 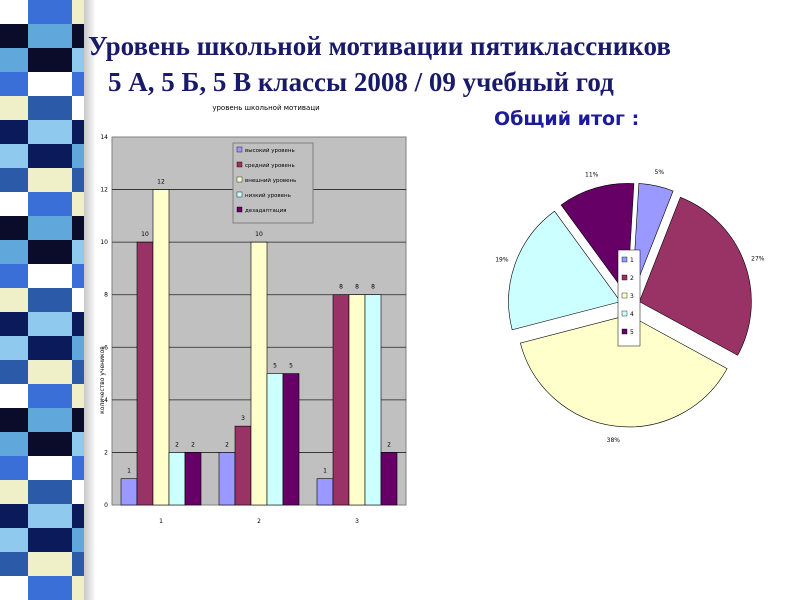 I want to click on pie-data-label: 11%, so click(x=592, y=175).